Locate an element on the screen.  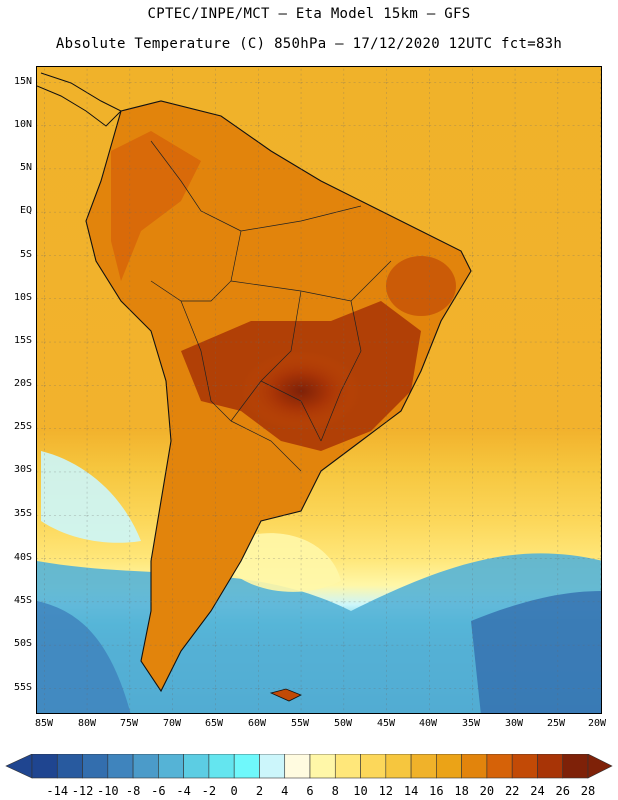
colorbar-label: 16 is located at coordinates (436, 791).